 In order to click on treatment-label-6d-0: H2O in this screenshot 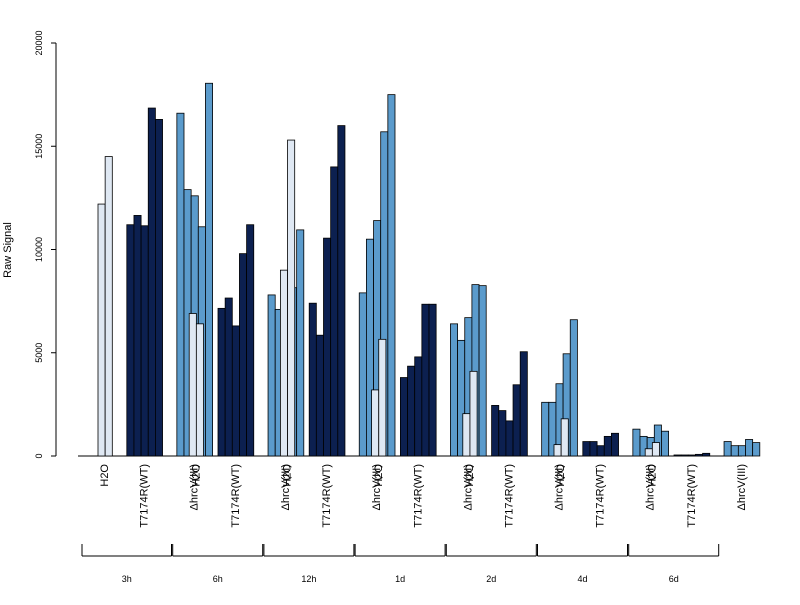, I will do `click(652, 475)`.